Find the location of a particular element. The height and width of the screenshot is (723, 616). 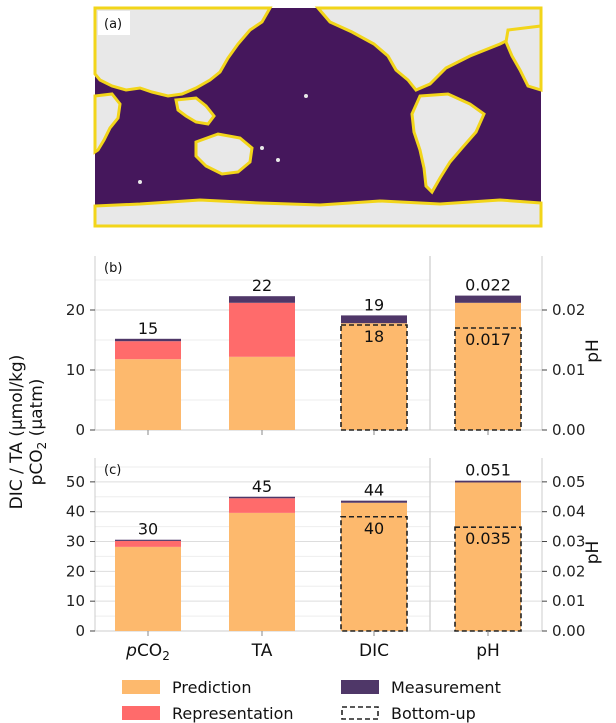

left-tick-label: 50 is located at coordinates (75, 482).